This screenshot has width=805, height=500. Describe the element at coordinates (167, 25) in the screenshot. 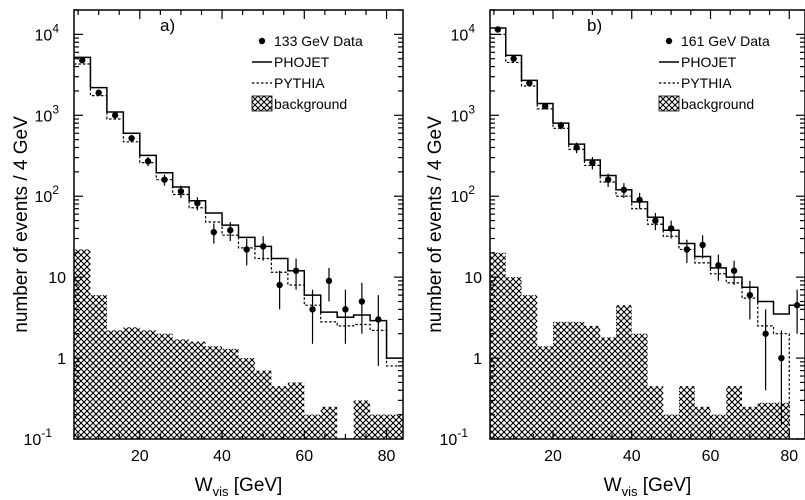

I see `panel-label: a)` at that location.